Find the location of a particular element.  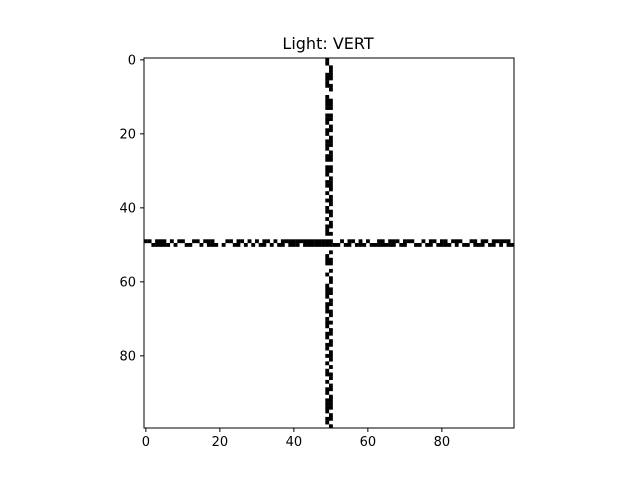

y-tick-label: 60 is located at coordinates (127, 282).